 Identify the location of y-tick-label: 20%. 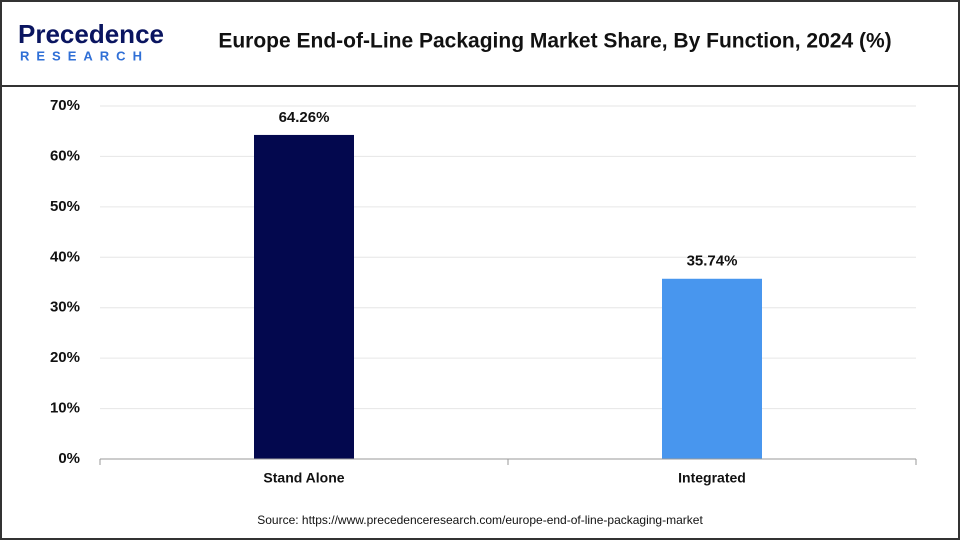
(65, 357).